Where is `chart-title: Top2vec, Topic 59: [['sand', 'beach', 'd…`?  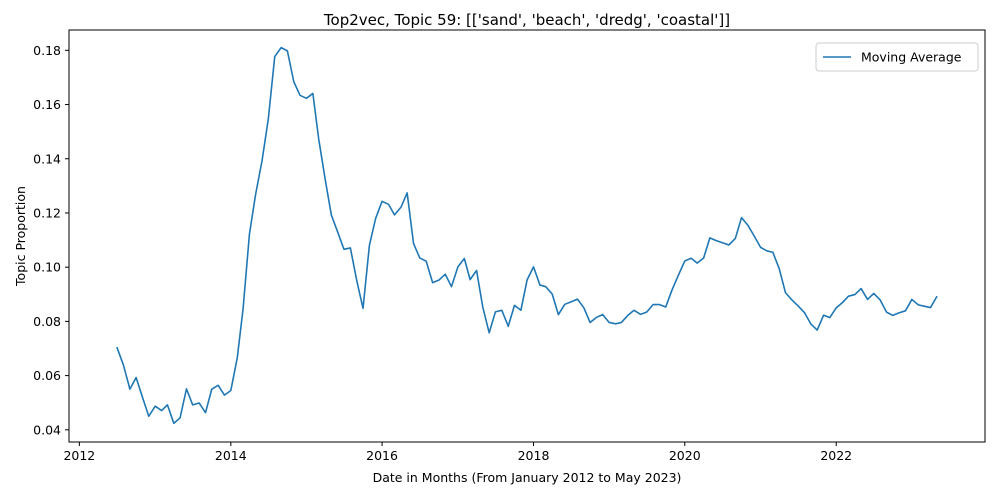
chart-title: Top2vec, Topic 59: [['sand', 'beach', 'd… is located at coordinates (526, 20).